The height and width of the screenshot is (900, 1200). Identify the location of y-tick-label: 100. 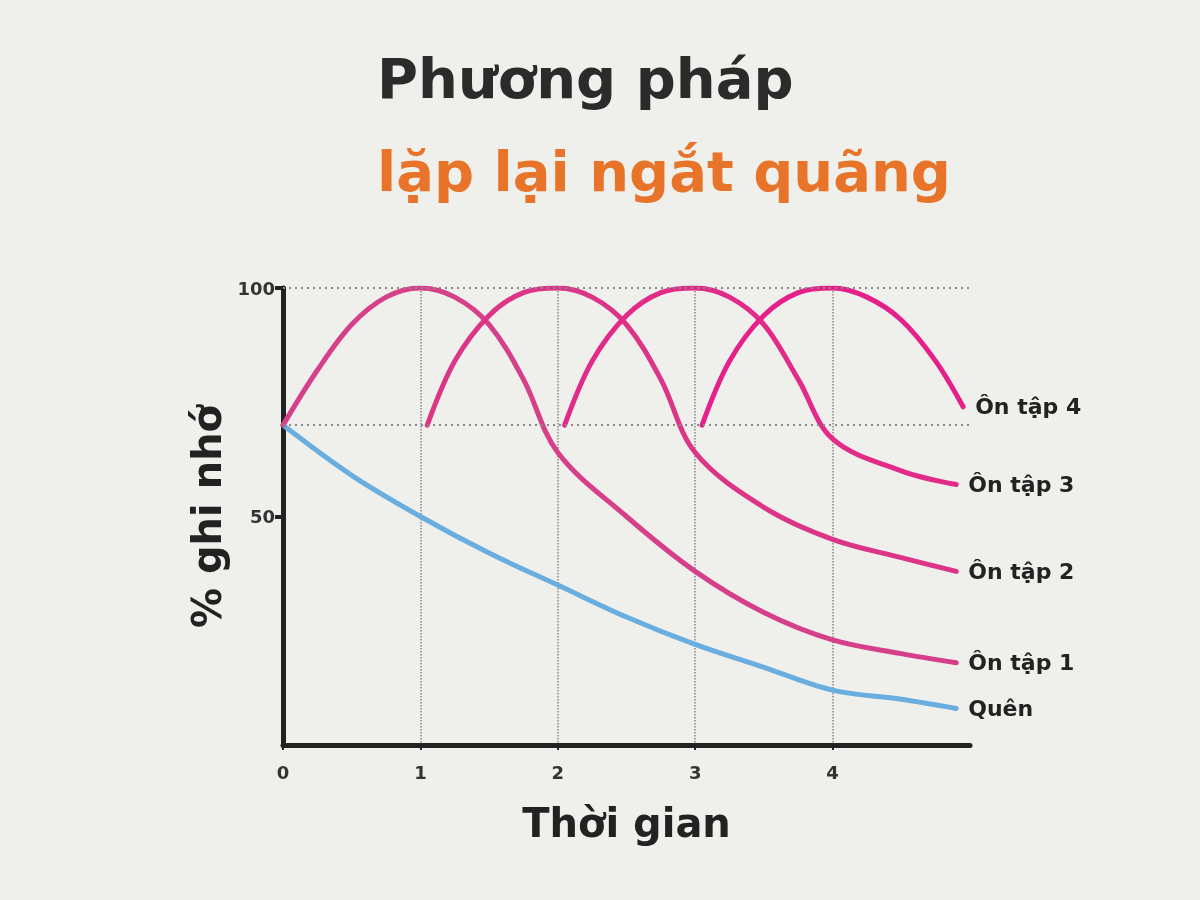
(256, 288).